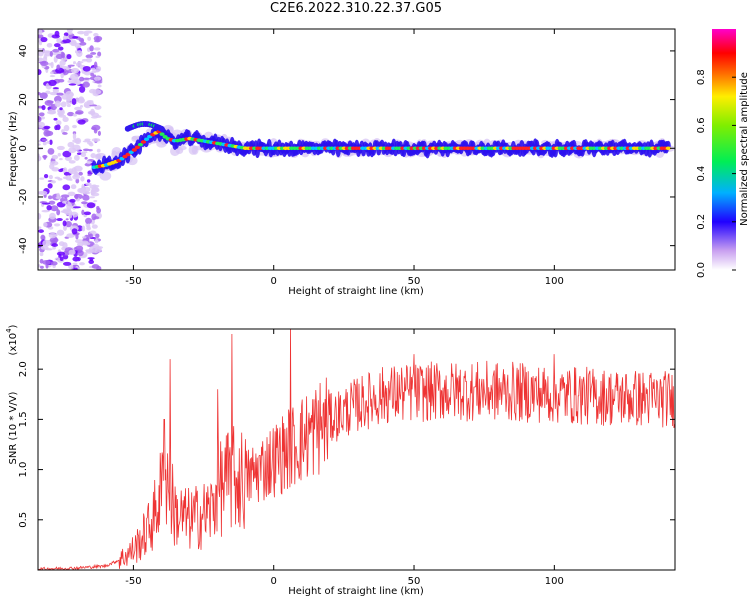 Image resolution: width=750 pixels, height=600 pixels. Describe the element at coordinates (23, 99) in the screenshot. I see `spectrogram-ytick-label: 20` at that location.